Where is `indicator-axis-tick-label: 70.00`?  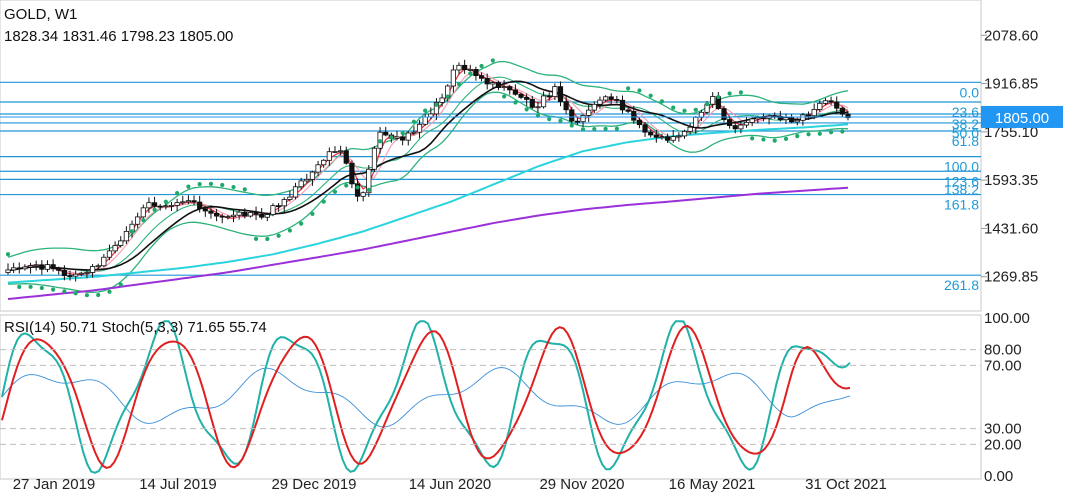 indicator-axis-tick-label: 70.00 is located at coordinates (1003, 365).